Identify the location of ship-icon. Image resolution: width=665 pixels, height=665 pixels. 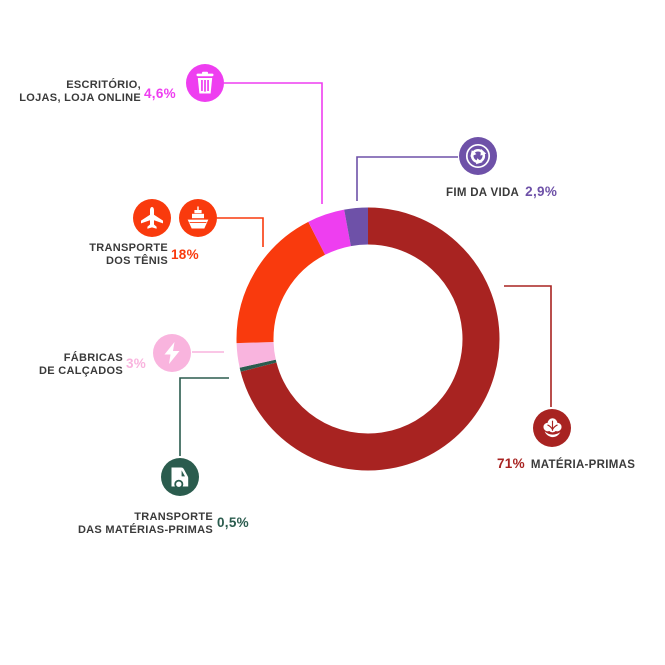
(198, 217).